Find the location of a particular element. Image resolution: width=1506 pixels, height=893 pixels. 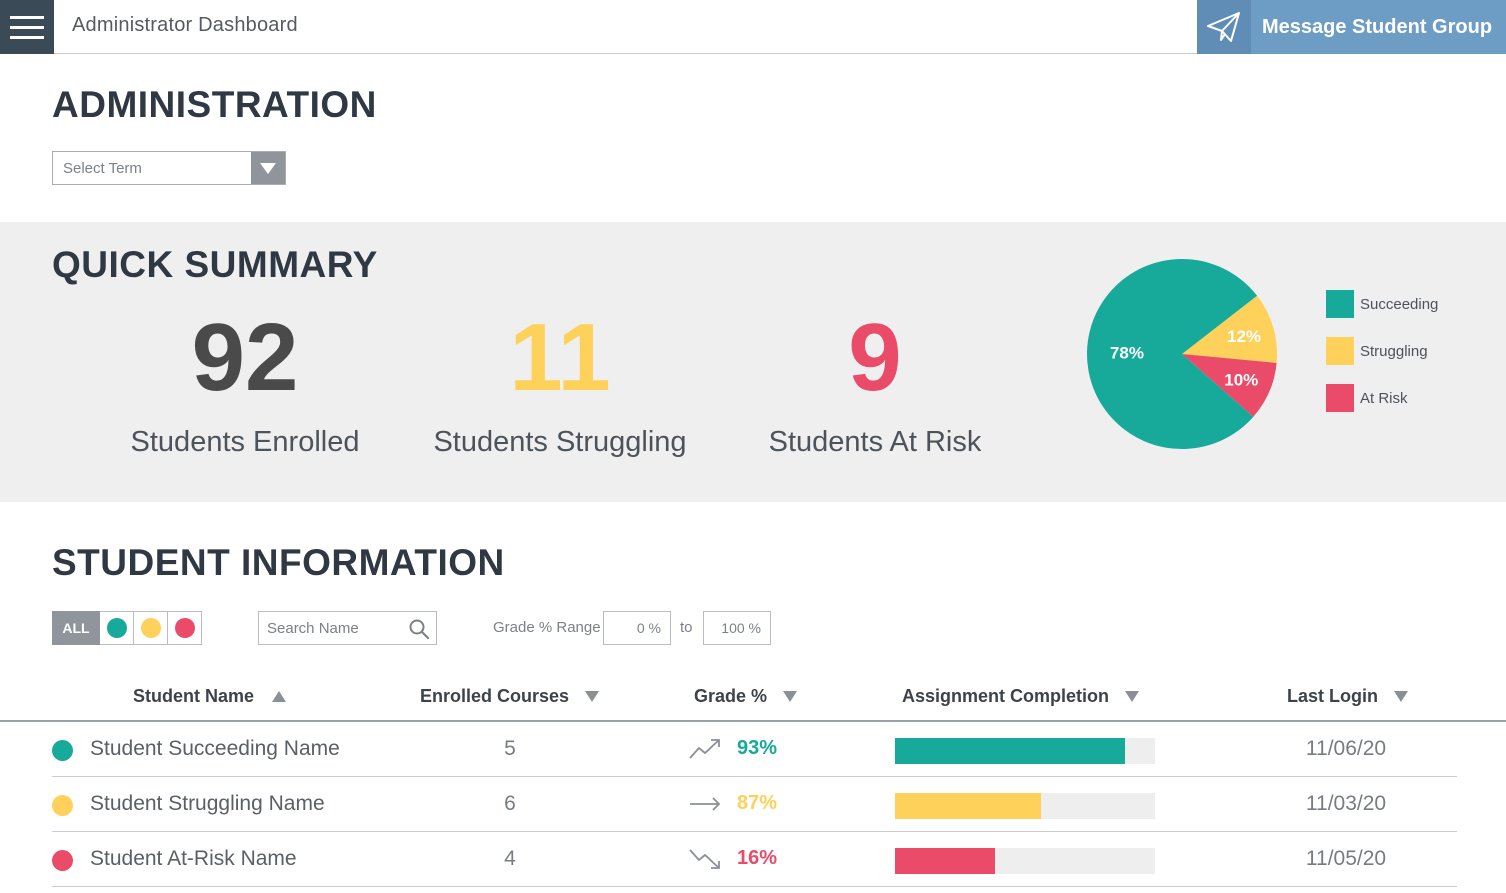

status-filter-group: ALL is located at coordinates (127, 628).